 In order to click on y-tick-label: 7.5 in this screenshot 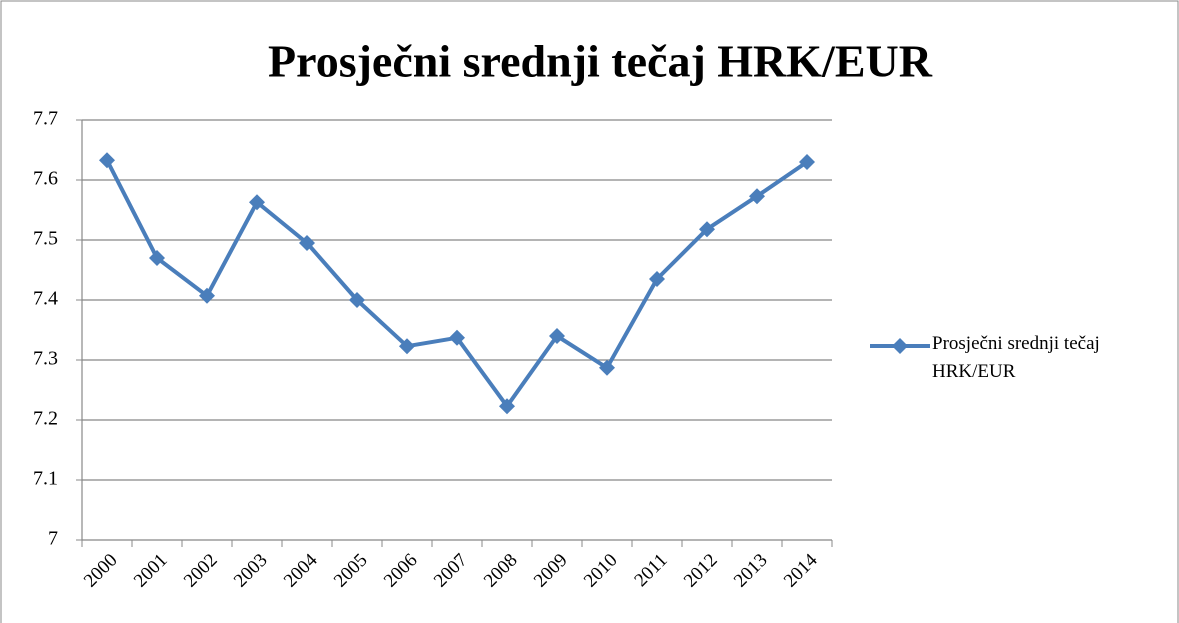, I will do `click(45, 239)`.